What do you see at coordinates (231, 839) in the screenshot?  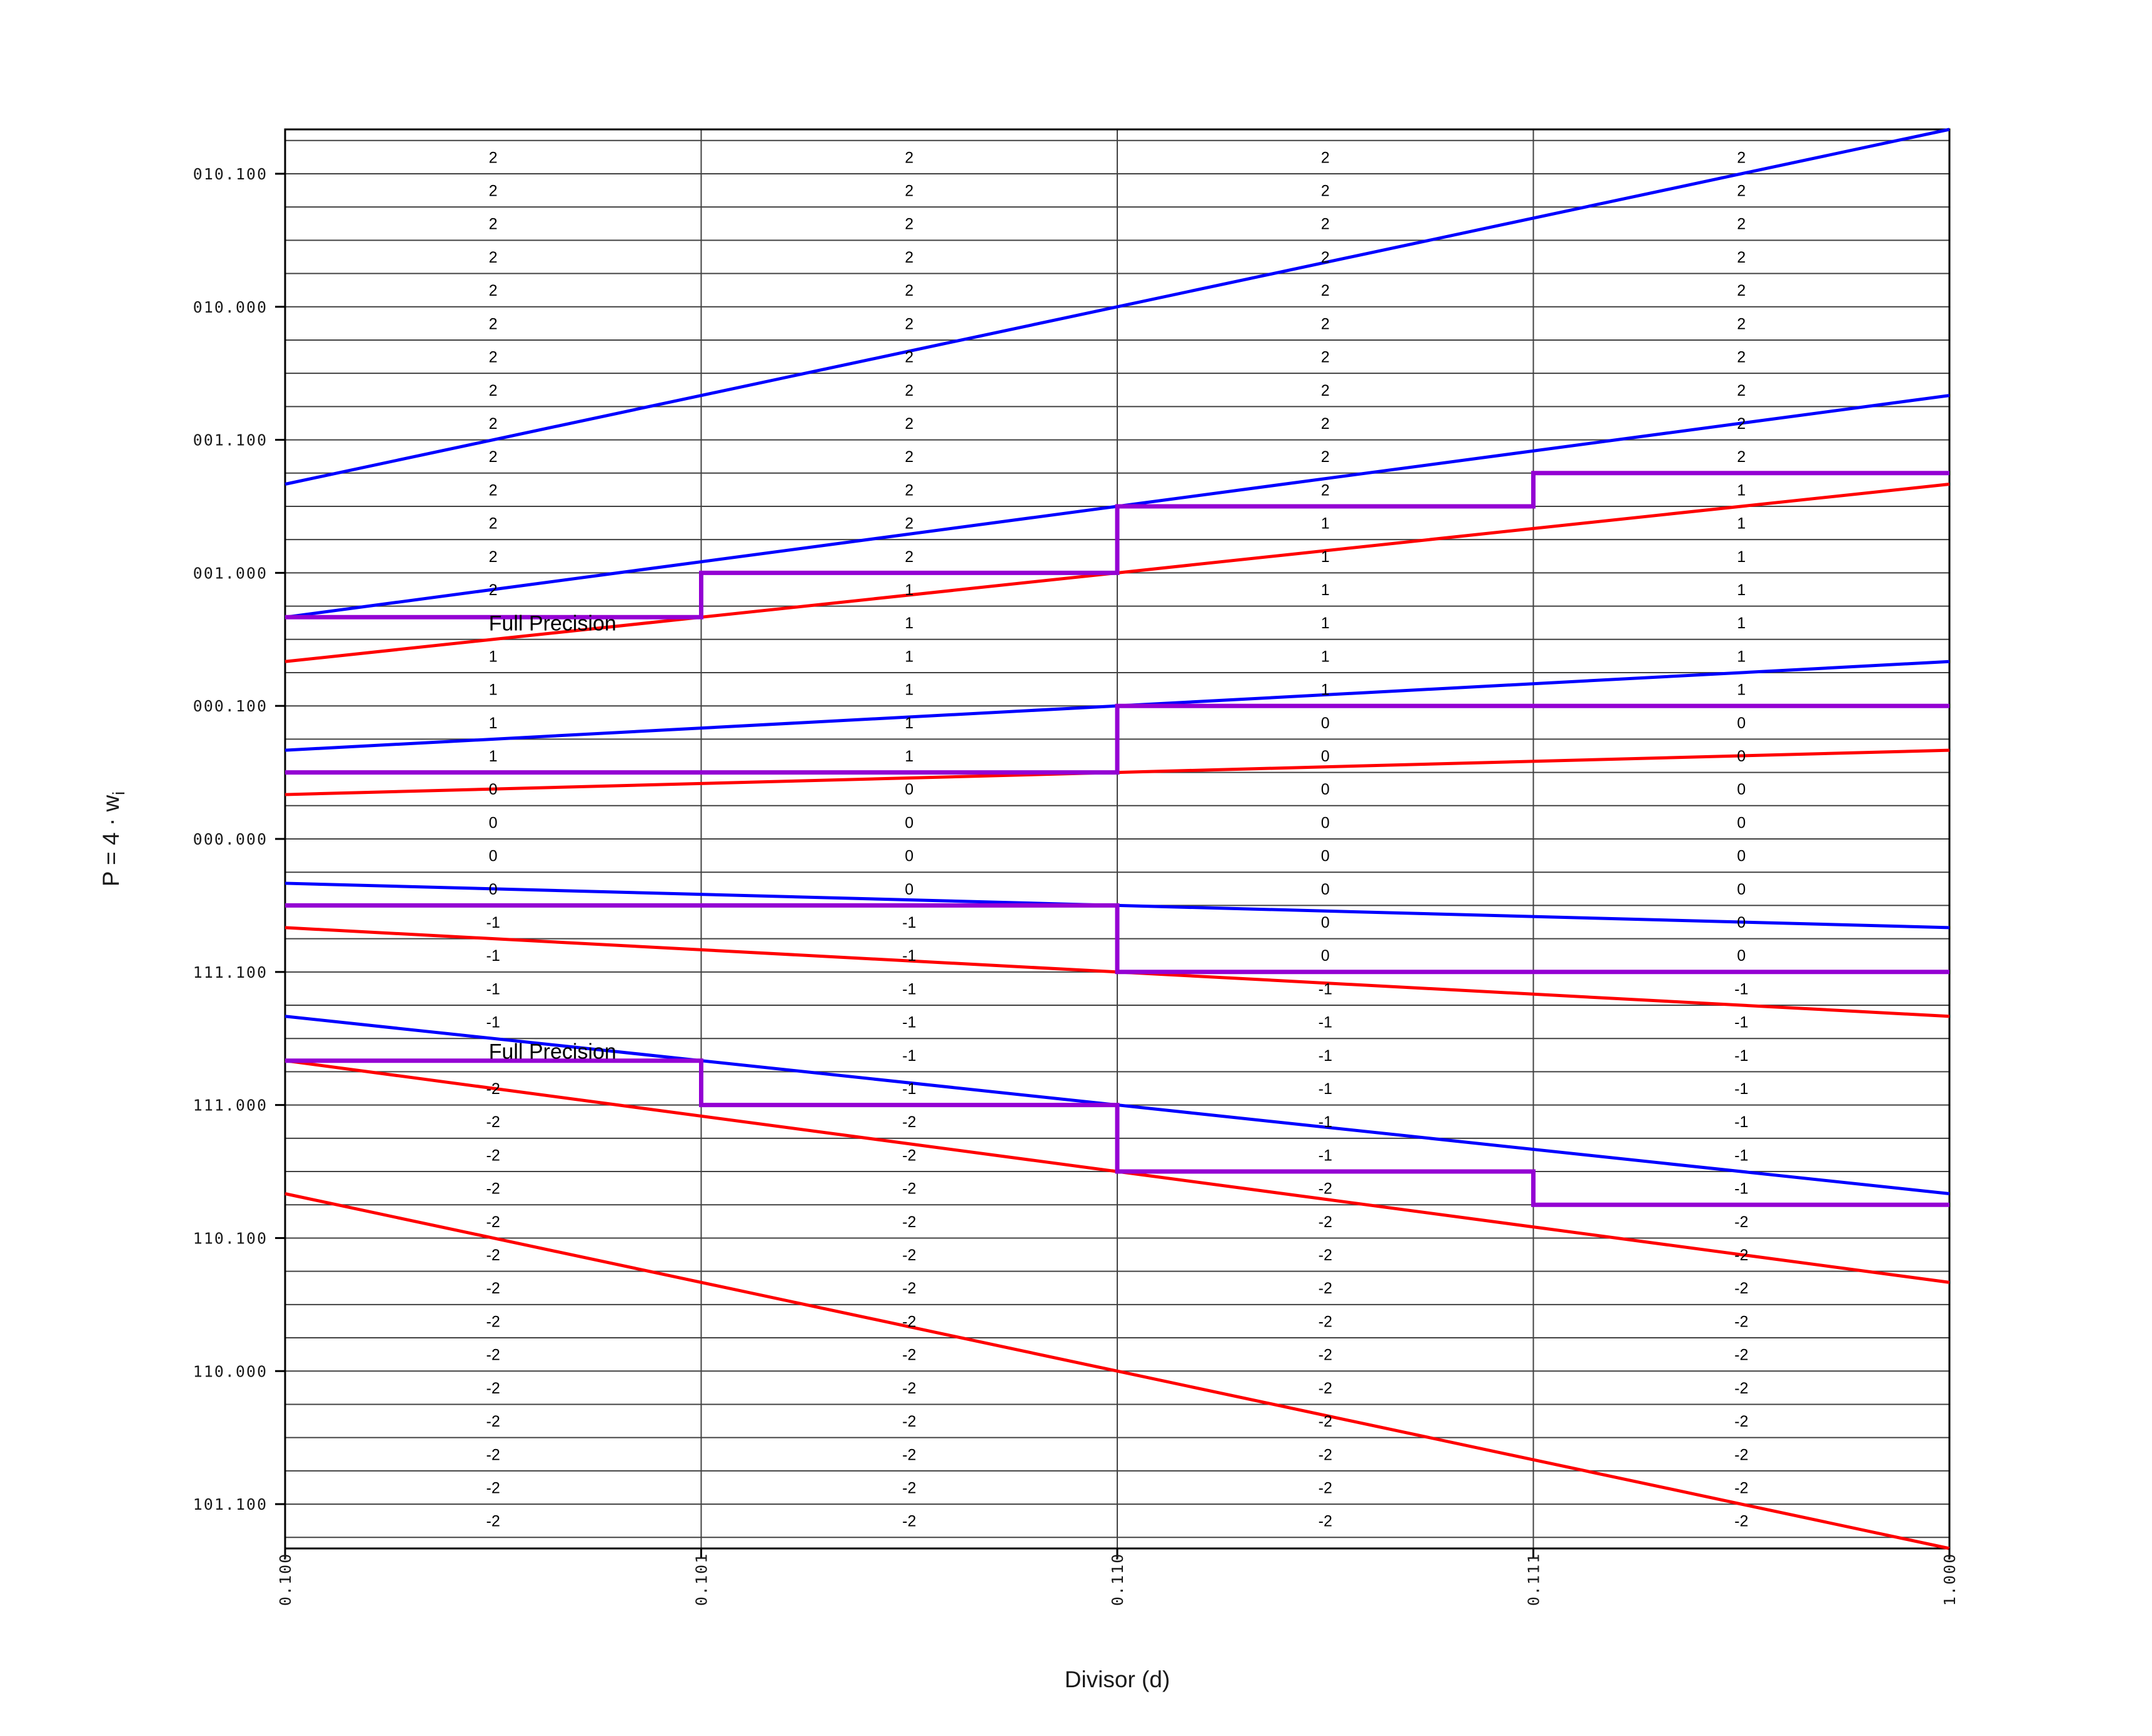 I see `y-tick-label: 000.000` at bounding box center [231, 839].